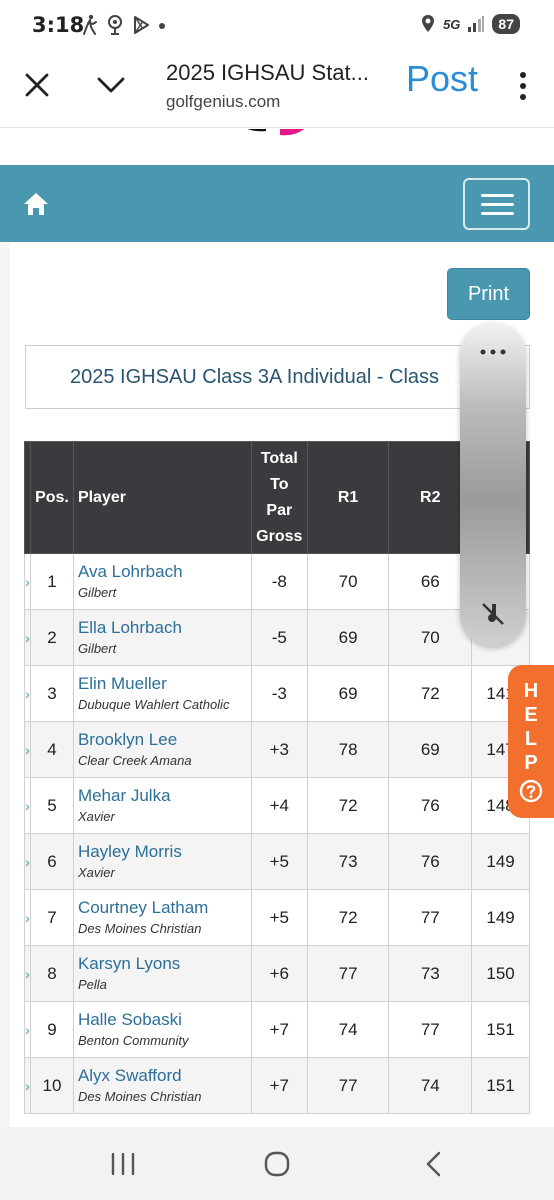 The height and width of the screenshot is (1200, 554). I want to click on pos-cell: 6, so click(51, 861).